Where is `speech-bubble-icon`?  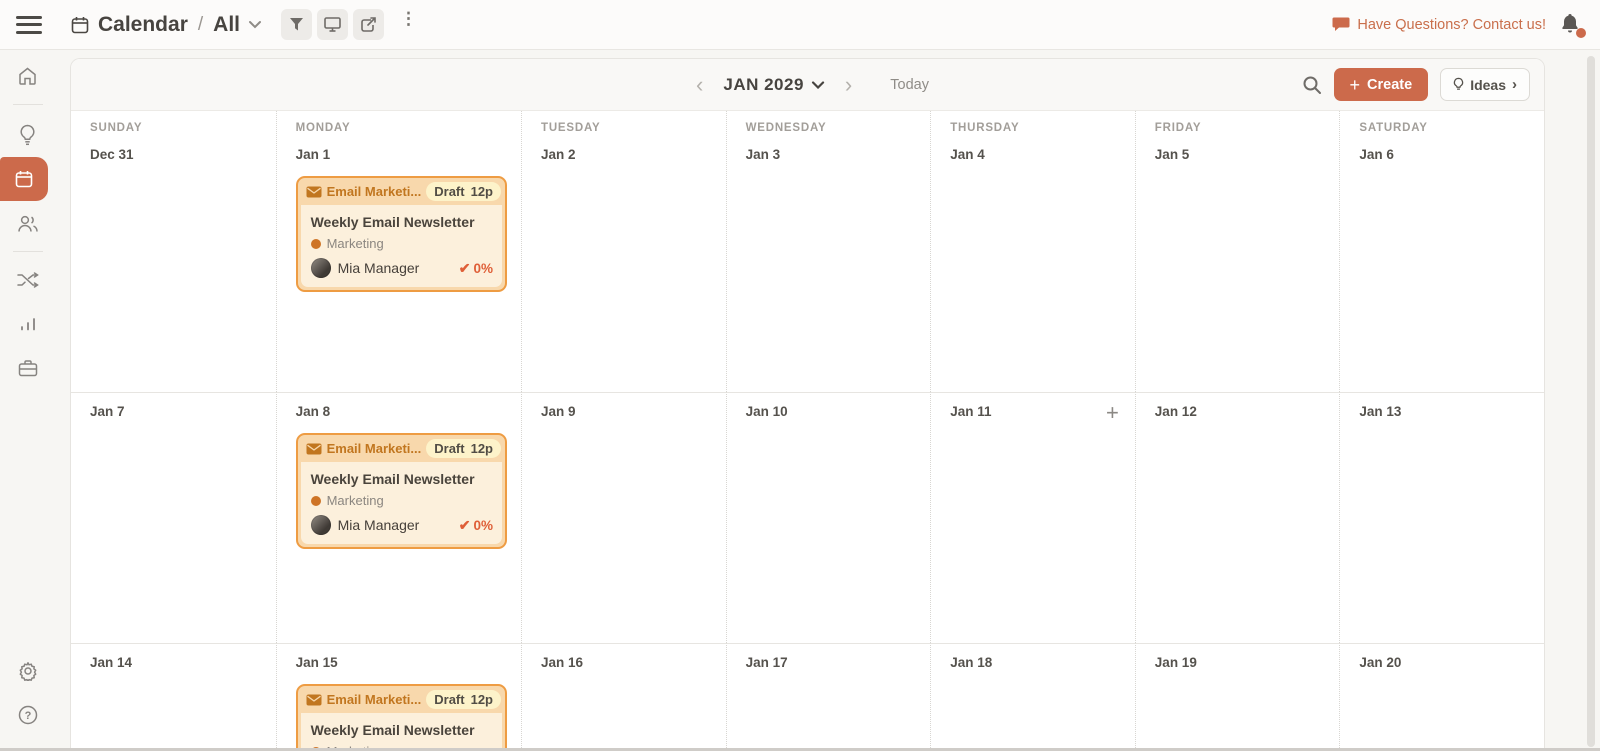
speech-bubble-icon is located at coordinates (1341, 24).